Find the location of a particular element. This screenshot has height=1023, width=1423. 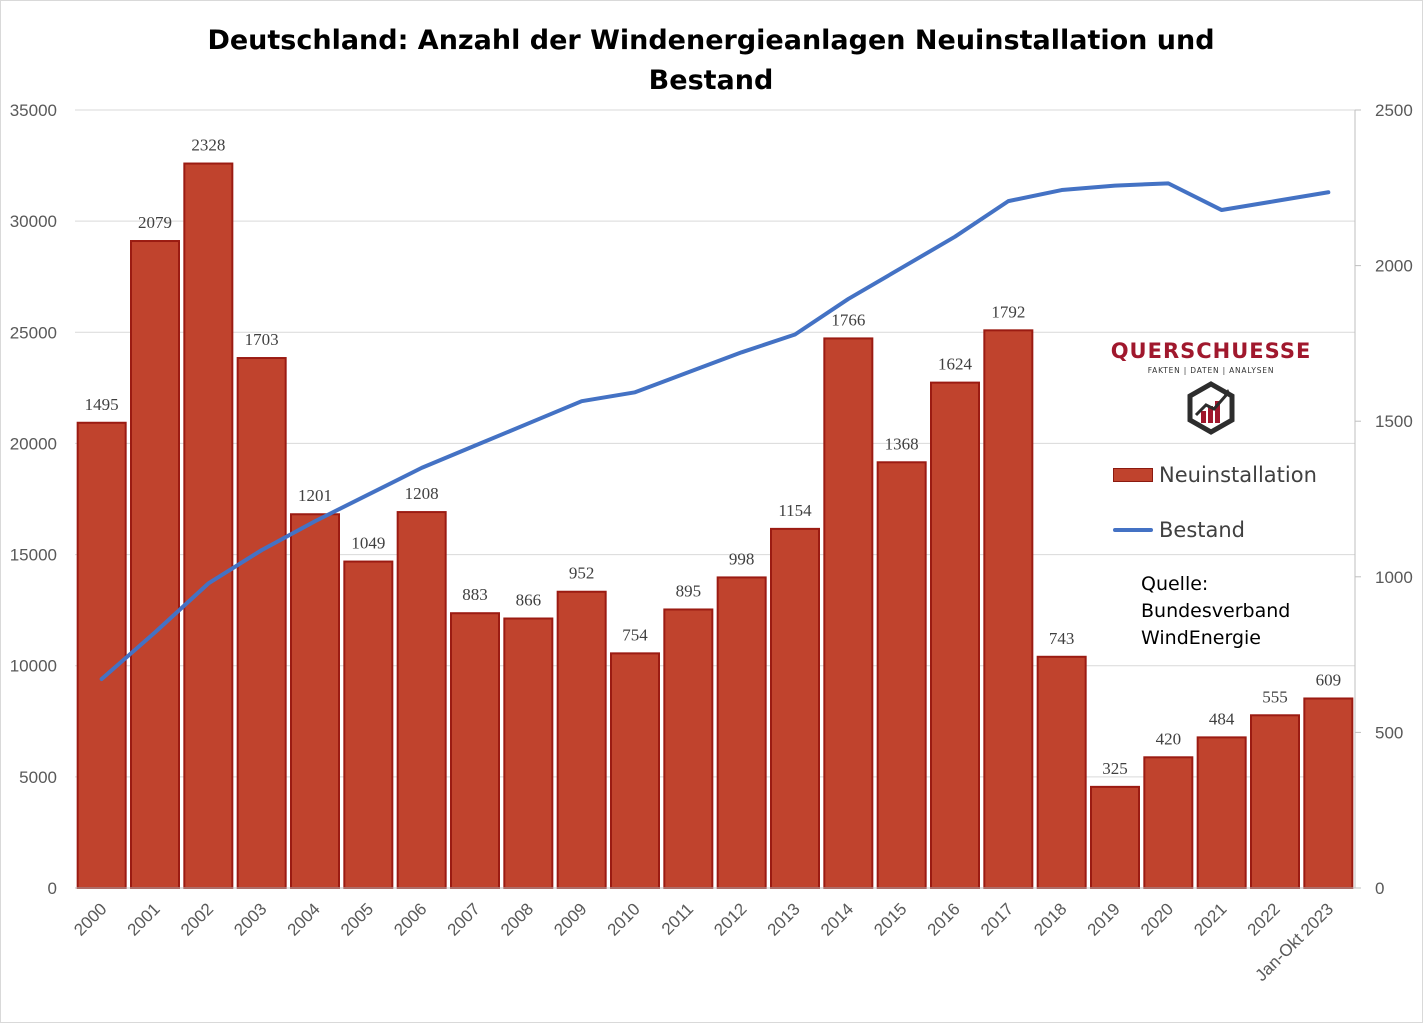

logo-name: QUERSCHUESSE is located at coordinates (1211, 351).